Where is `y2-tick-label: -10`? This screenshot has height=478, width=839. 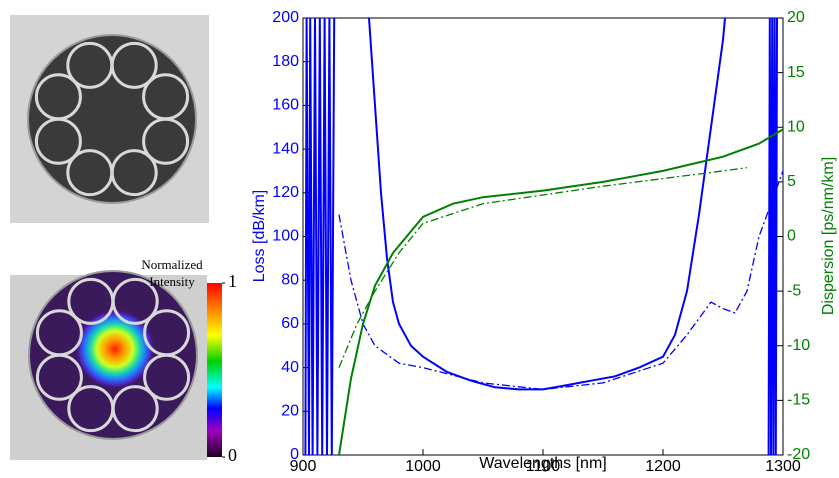 y2-tick-label: -10 is located at coordinates (798, 345).